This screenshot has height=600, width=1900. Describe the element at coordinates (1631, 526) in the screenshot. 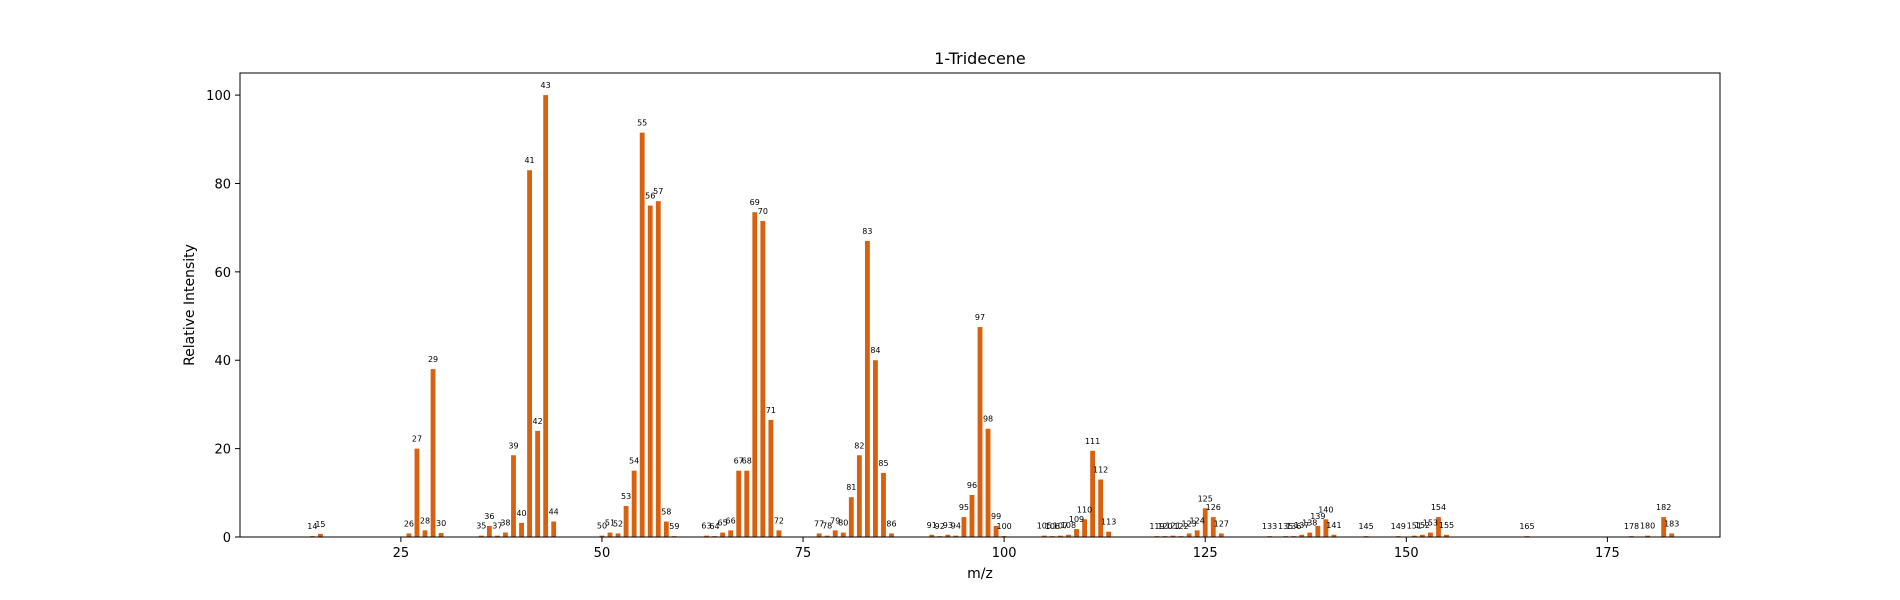

I see `peak-label-178: 178` at that location.